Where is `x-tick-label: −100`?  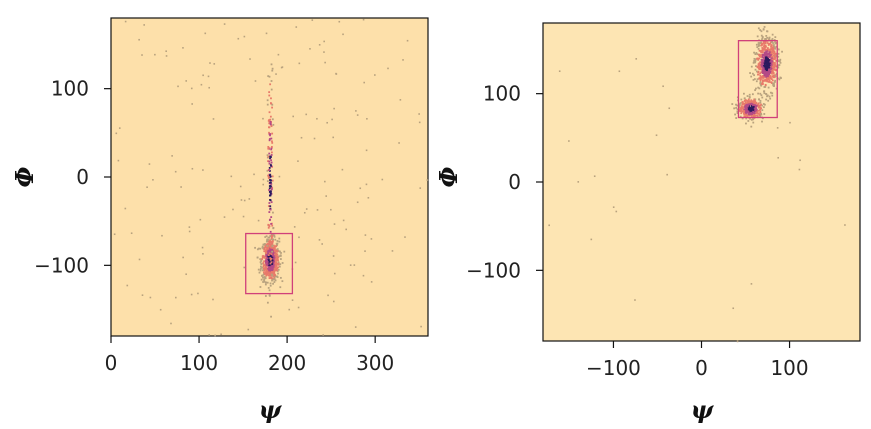
x-tick-label: −100 is located at coordinates (613, 368).